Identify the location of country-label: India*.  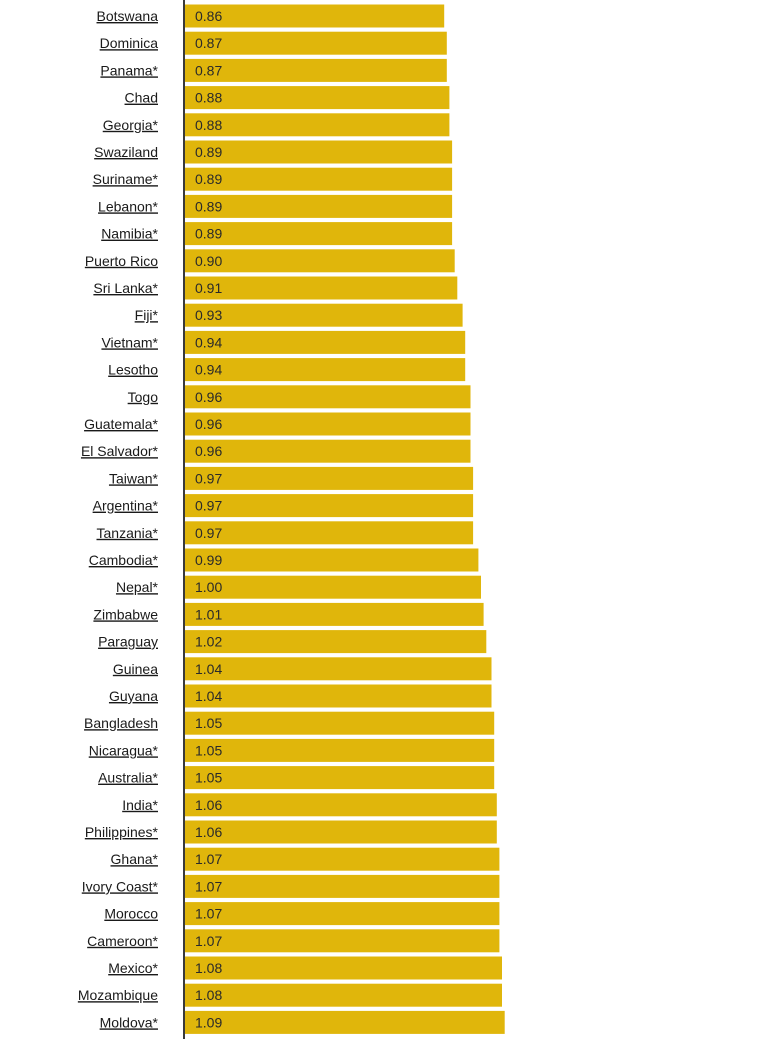
(140, 805).